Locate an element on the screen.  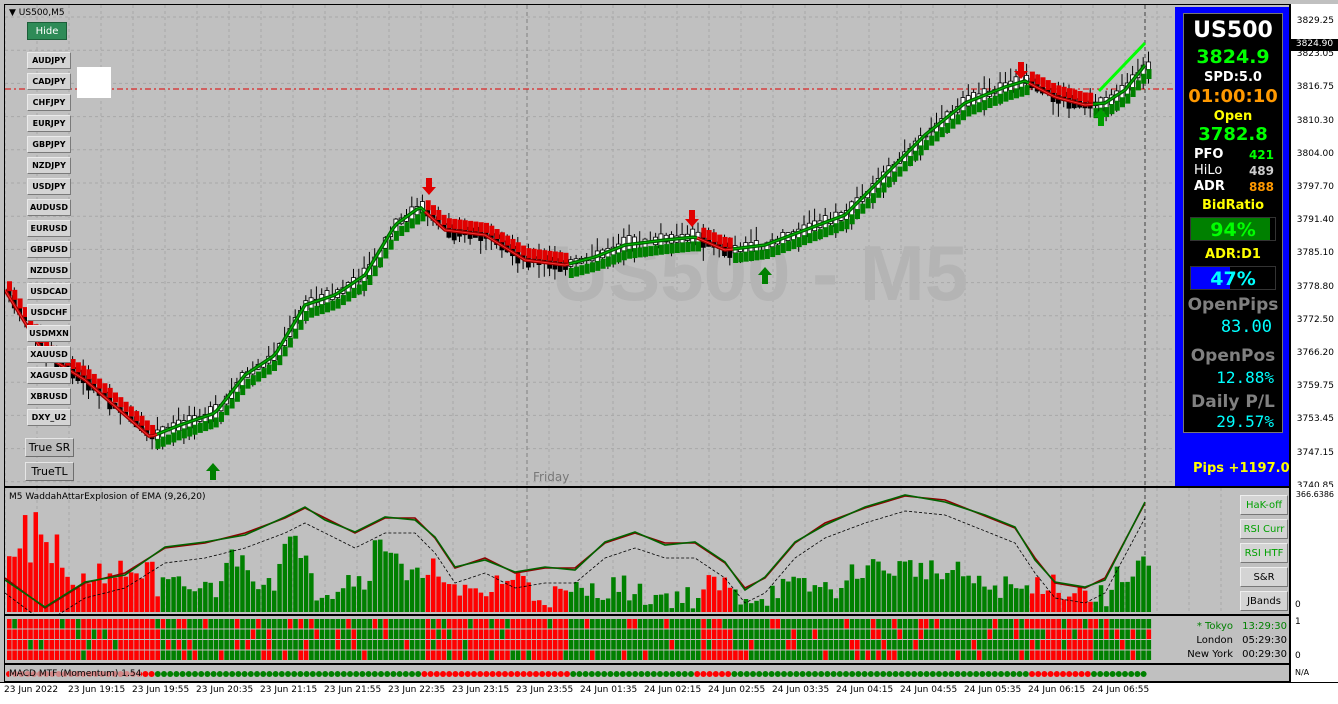
symbol-button-xbrusd: XBRUSD is located at coordinates (49, 396).